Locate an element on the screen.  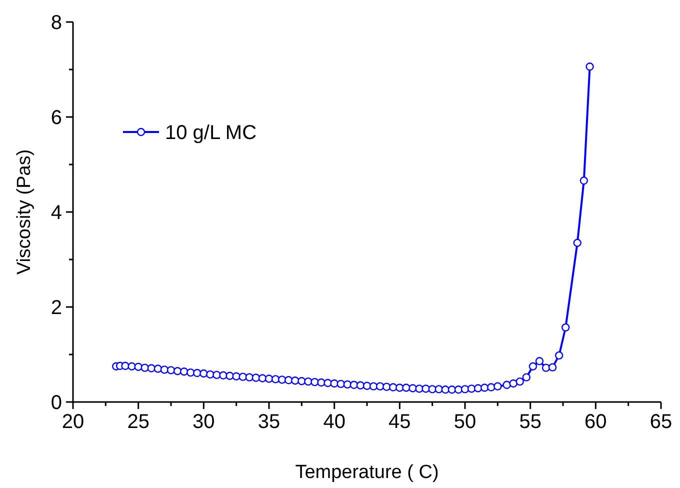
x-tick-label: 55 is located at coordinates (530, 422).